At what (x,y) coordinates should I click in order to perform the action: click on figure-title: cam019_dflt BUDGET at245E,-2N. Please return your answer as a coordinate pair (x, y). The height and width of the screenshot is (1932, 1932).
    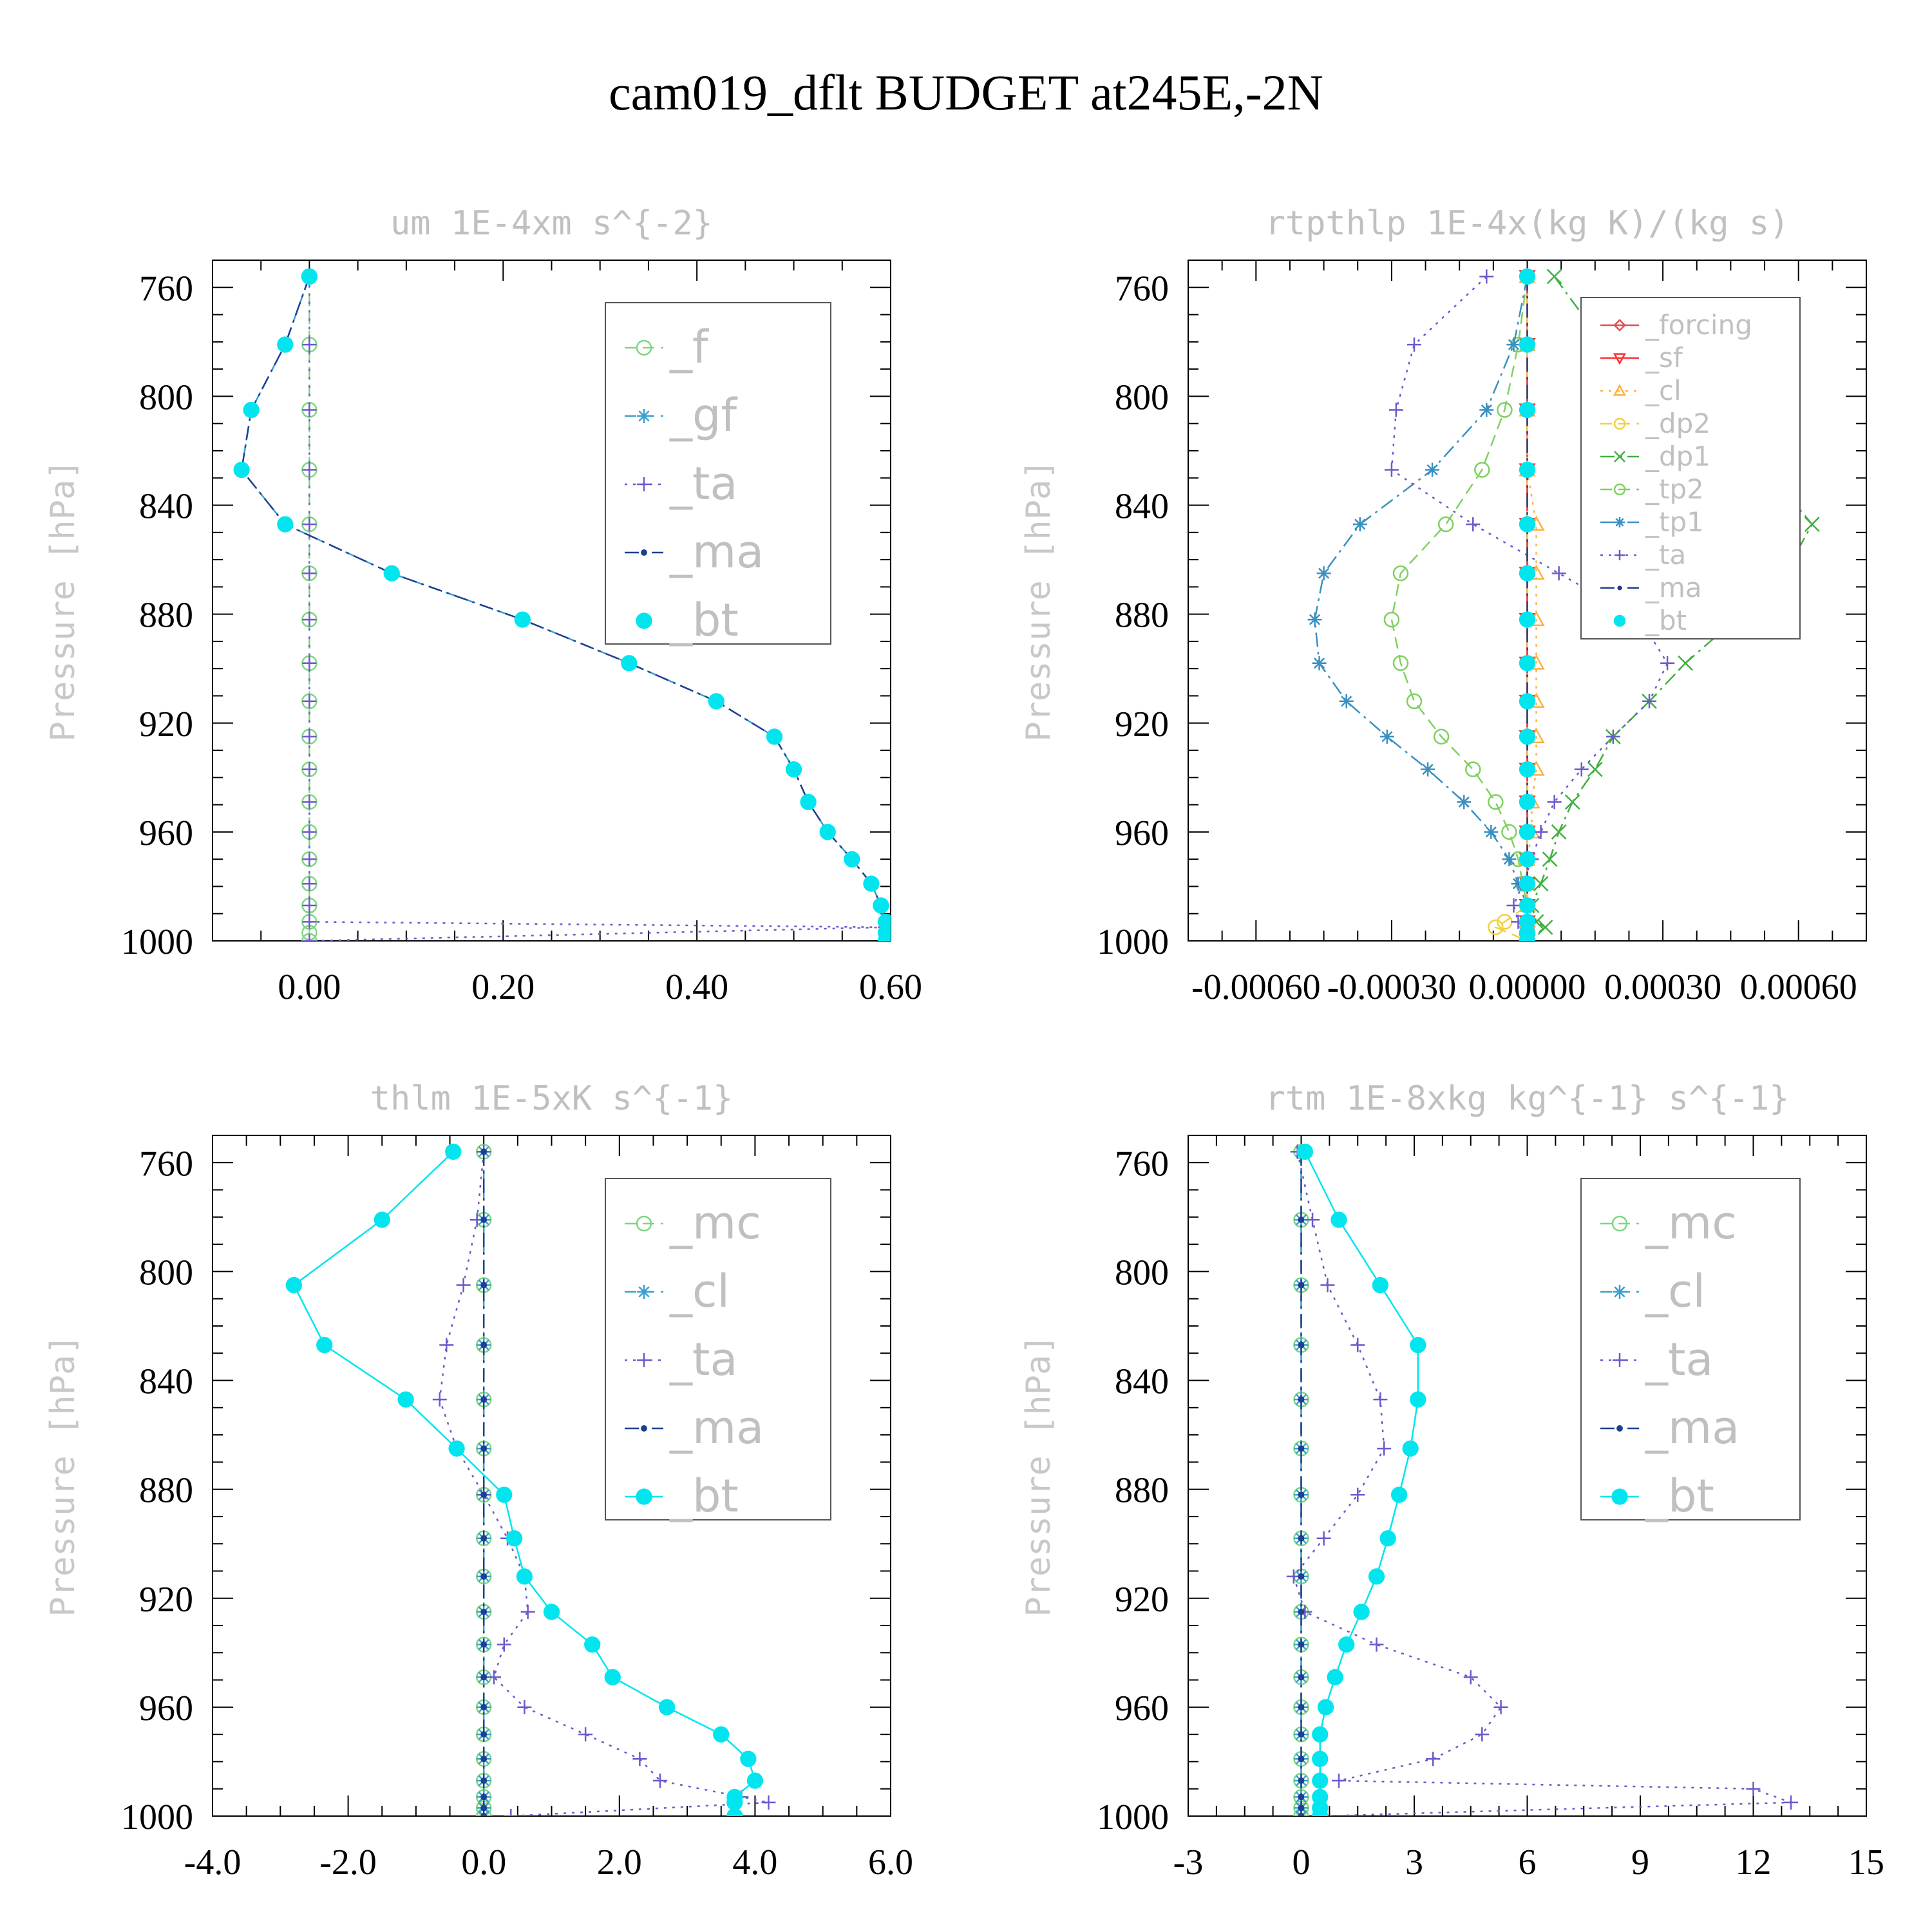
    Looking at the image, I should click on (966, 92).